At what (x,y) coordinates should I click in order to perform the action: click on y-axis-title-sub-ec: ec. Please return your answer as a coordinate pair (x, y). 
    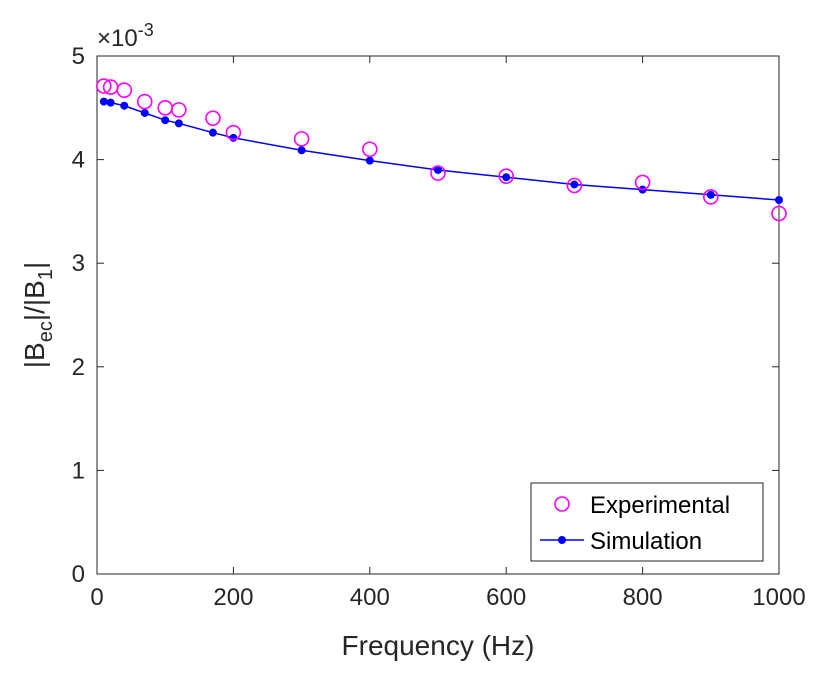
    Looking at the image, I should click on (46, 331).